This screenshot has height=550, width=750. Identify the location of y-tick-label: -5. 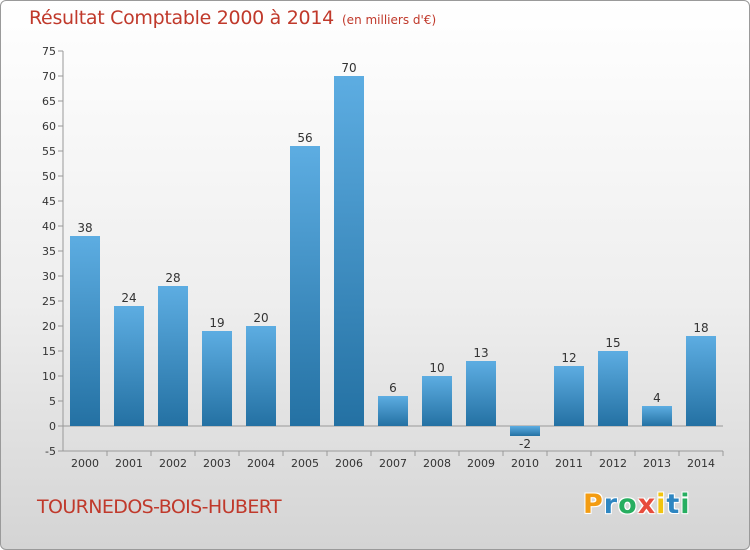
(50, 451).